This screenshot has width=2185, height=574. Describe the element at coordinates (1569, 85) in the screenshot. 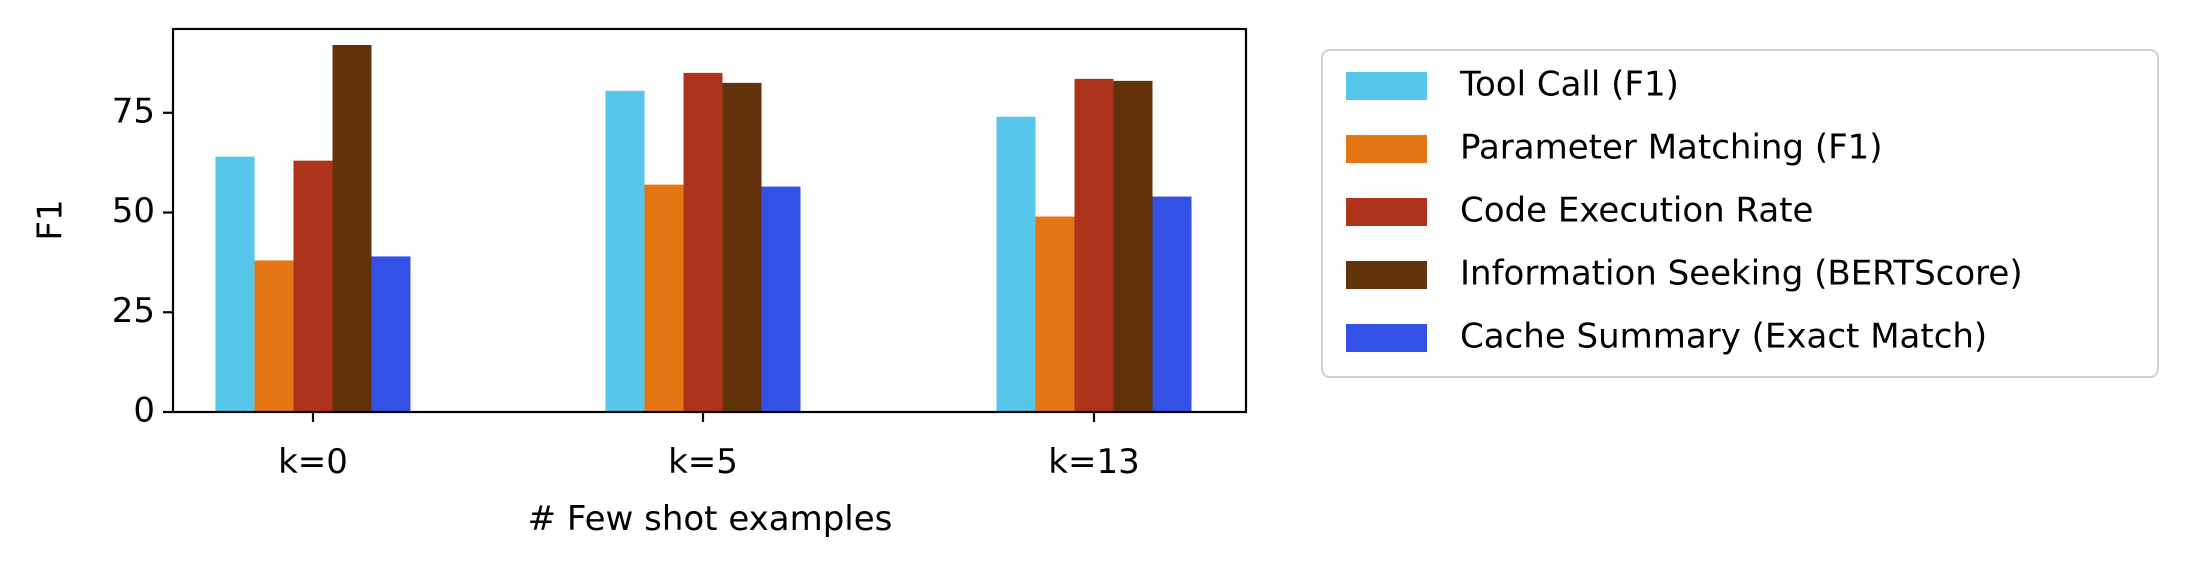

I see `legend-label: Tool Call (F1)` at that location.